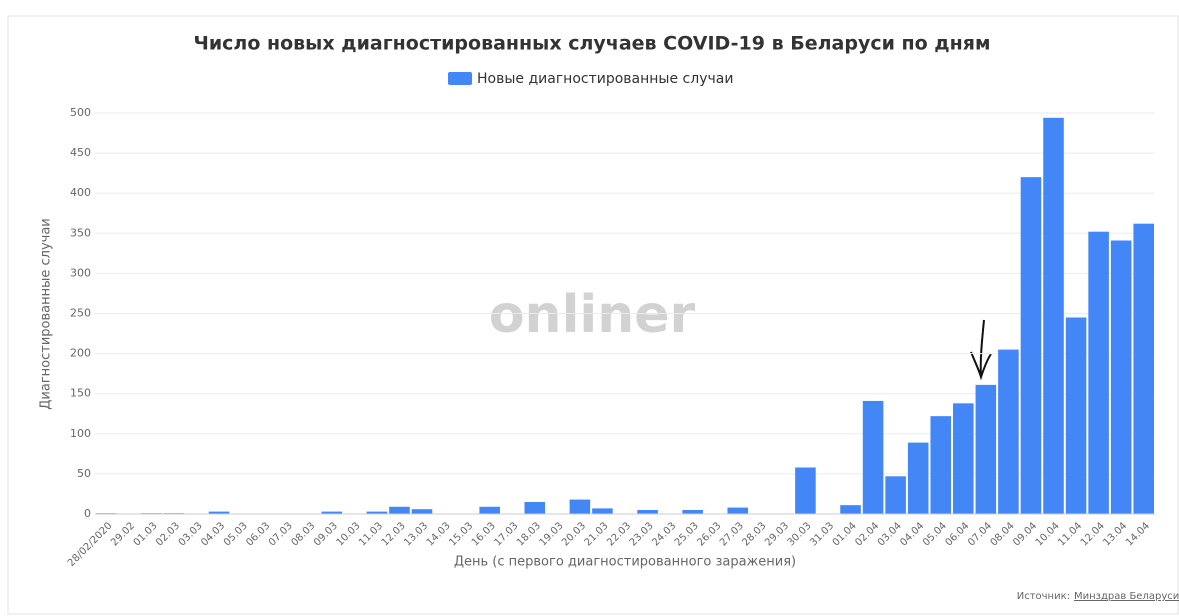 This screenshot has width=1179, height=616. Describe the element at coordinates (605, 79) in the screenshot. I see `legend-label: Новые диагностированные случаи` at that location.